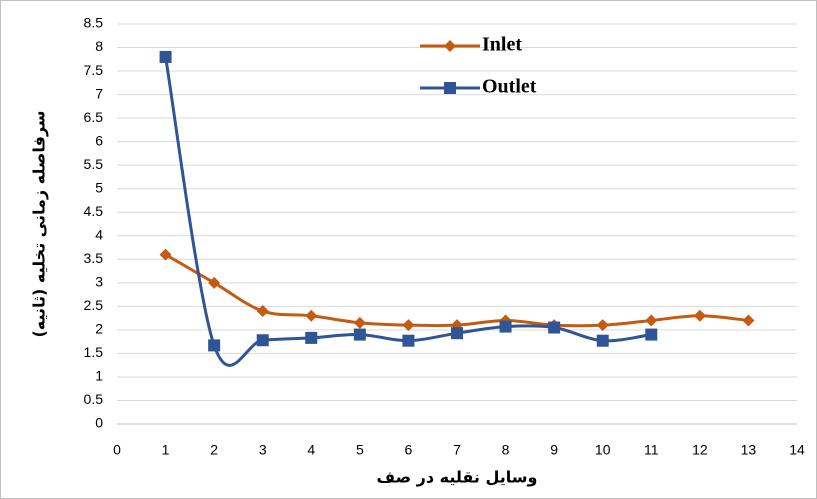 This screenshot has height=499, width=817. What do you see at coordinates (554, 450) in the screenshot?
I see `x-tick-label: 9` at bounding box center [554, 450].